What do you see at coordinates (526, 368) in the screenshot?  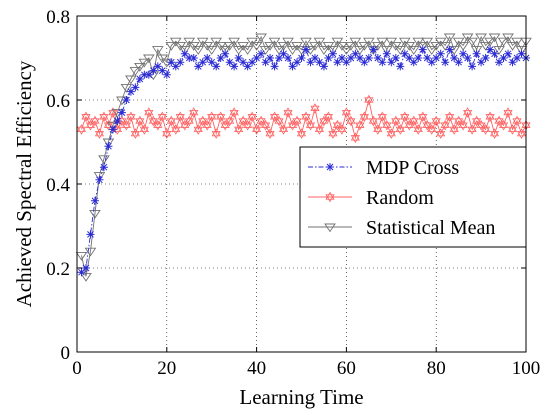 I see `x-tick-label: 100` at bounding box center [526, 368].